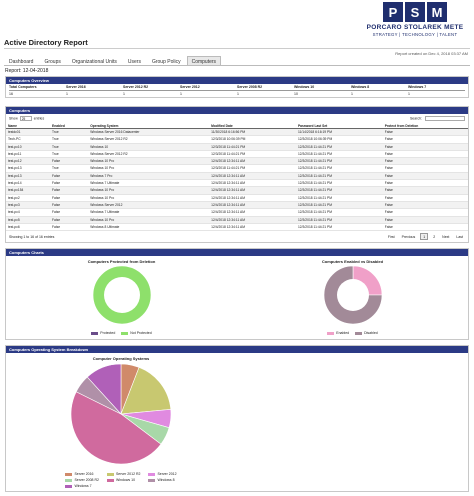 Image resolution: width=474 pixels, height=496 pixels. What do you see at coordinates (82, 486) in the screenshot?
I see `legend-item-windows-7: Windows 7` at bounding box center [82, 486].